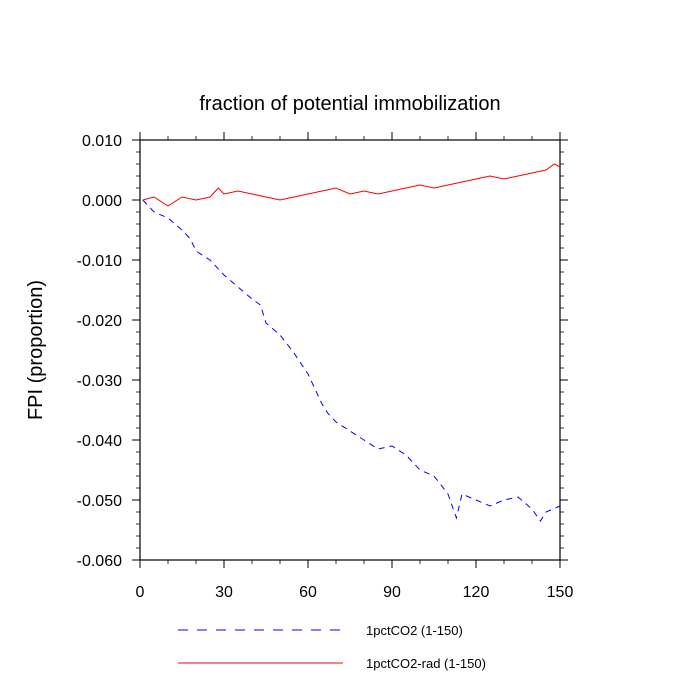 Image resolution: width=700 pixels, height=700 pixels. Describe the element at coordinates (99, 561) in the screenshot. I see `y-tick-label: -0.060` at that location.